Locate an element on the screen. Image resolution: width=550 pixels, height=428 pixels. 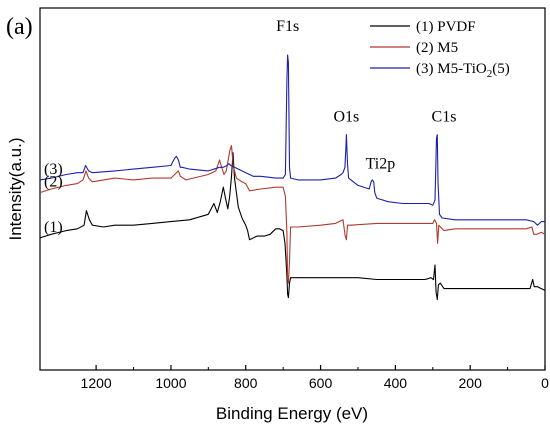
x-tick-label: 1200 is located at coordinates (96, 383).